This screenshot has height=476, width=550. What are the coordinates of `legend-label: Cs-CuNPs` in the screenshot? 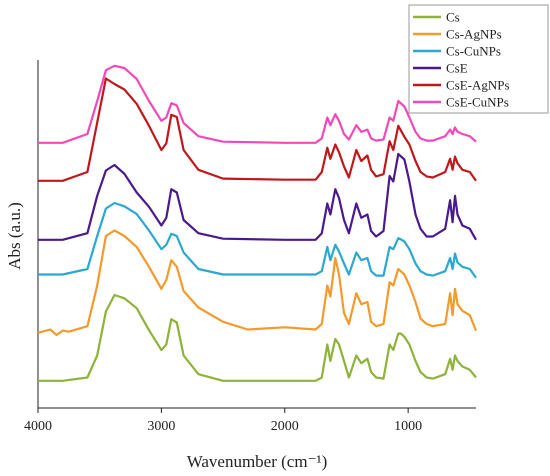 It's located at (473, 51).